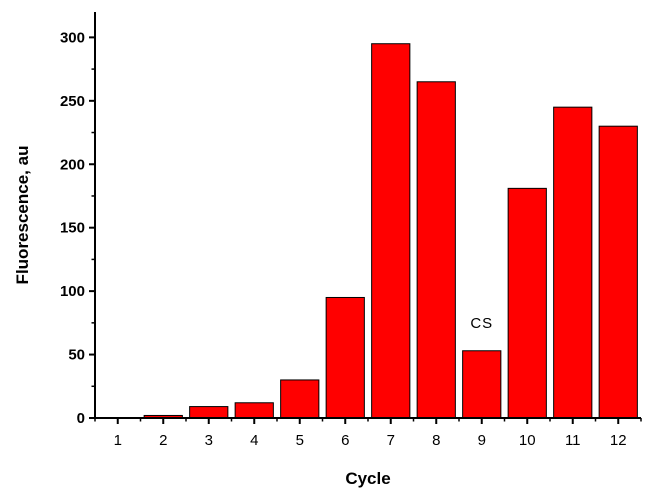  Describe the element at coordinates (118, 440) in the screenshot. I see `x-tick-label: 1` at that location.